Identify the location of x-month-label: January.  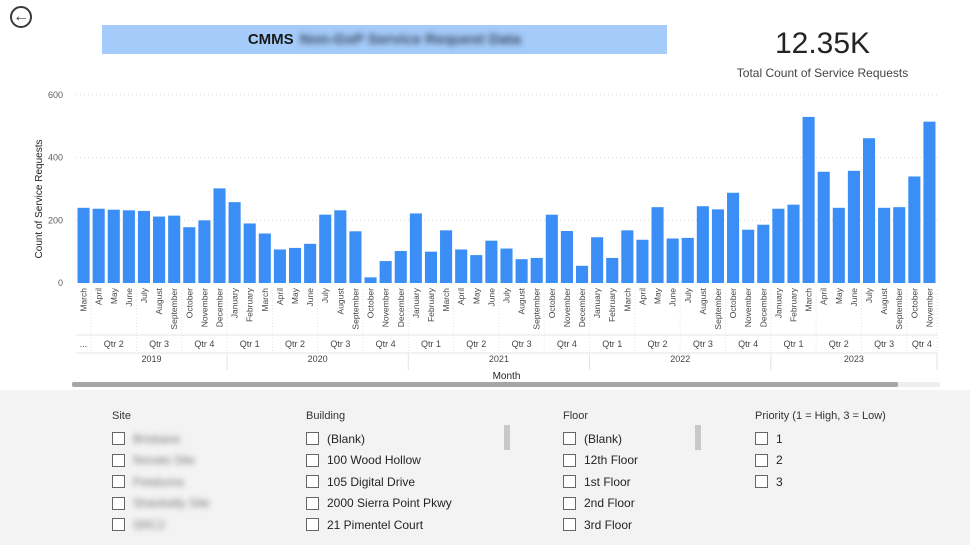
(416, 302).